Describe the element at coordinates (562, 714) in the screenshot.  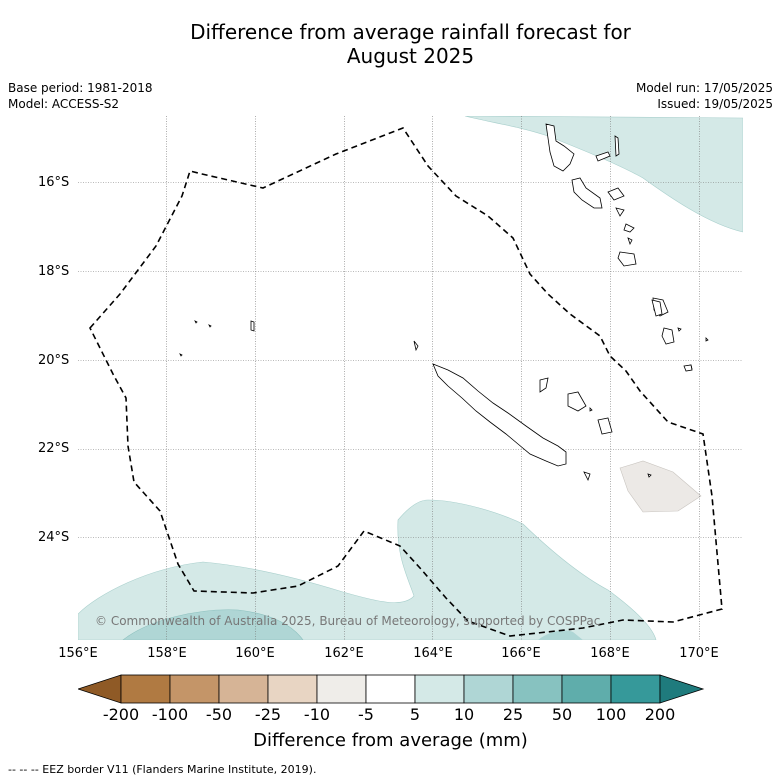
I see `colorbar-tick-label: 50` at that location.